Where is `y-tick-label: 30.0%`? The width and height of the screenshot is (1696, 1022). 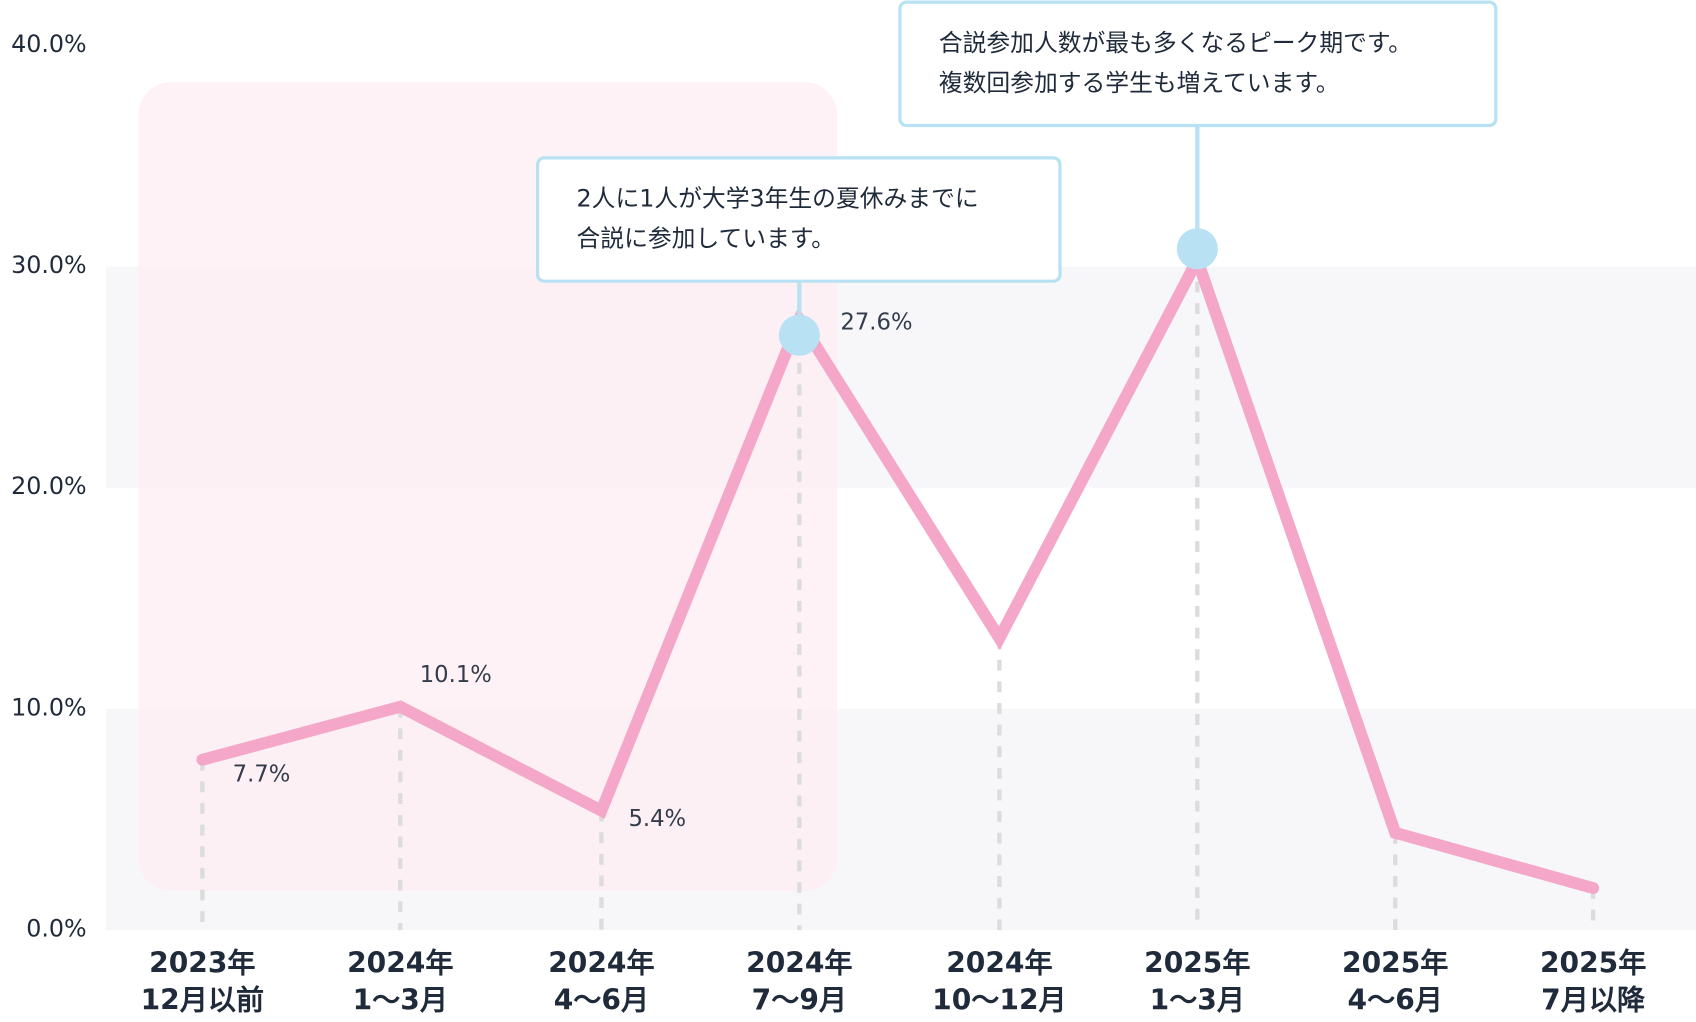 y-tick-label: 30.0% is located at coordinates (49, 265).